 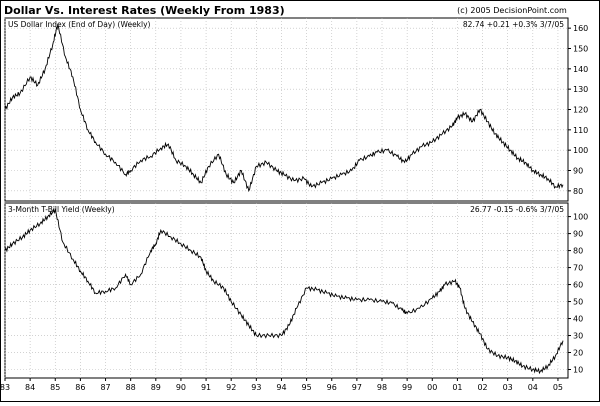 What do you see at coordinates (55, 387) in the screenshot?
I see `x-tick-label: 85` at bounding box center [55, 387].